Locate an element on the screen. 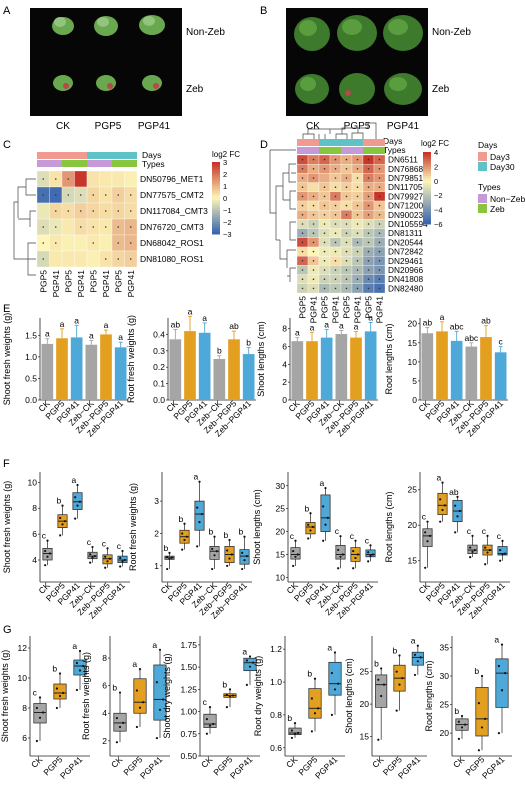  x-tick-label: CK is located at coordinates (459, 762).